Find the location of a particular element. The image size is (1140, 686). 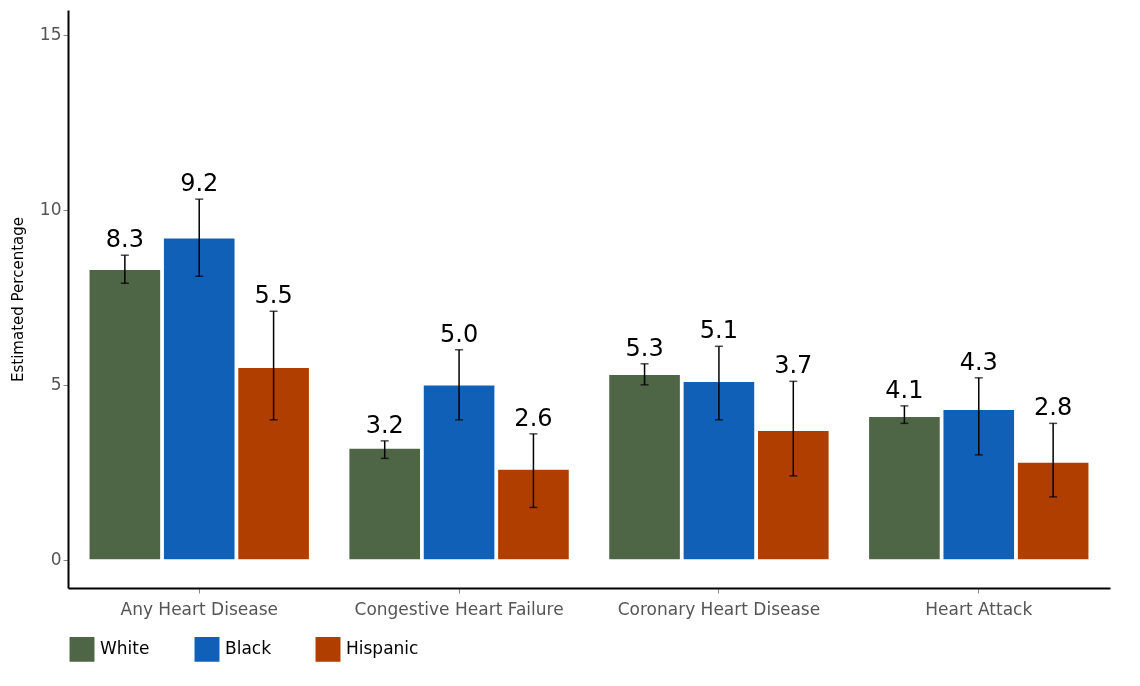

data-label: 3.7 is located at coordinates (793, 365).